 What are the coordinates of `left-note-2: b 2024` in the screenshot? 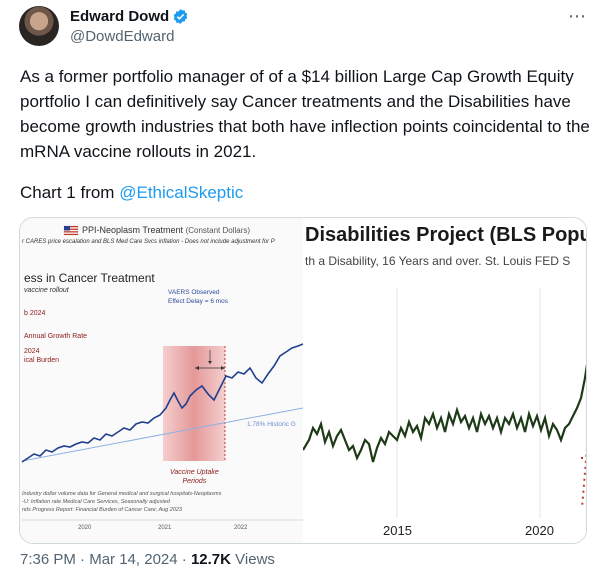 It's located at (35, 313).